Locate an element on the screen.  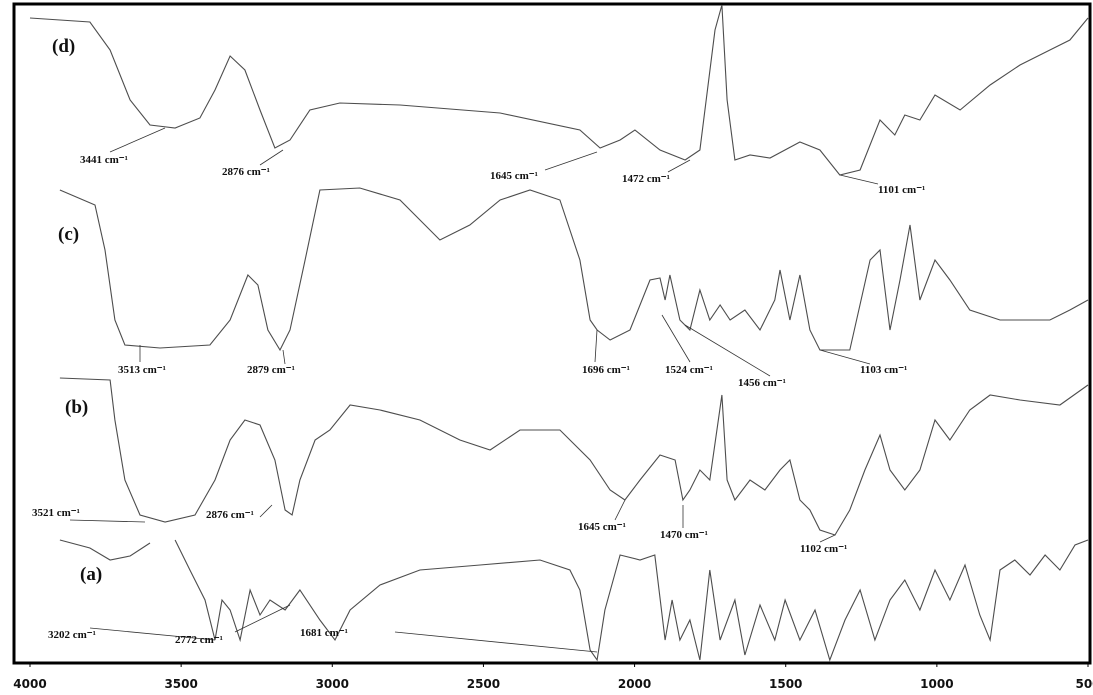
annotation: 1103 cm⁻¹ is located at coordinates (883, 370).